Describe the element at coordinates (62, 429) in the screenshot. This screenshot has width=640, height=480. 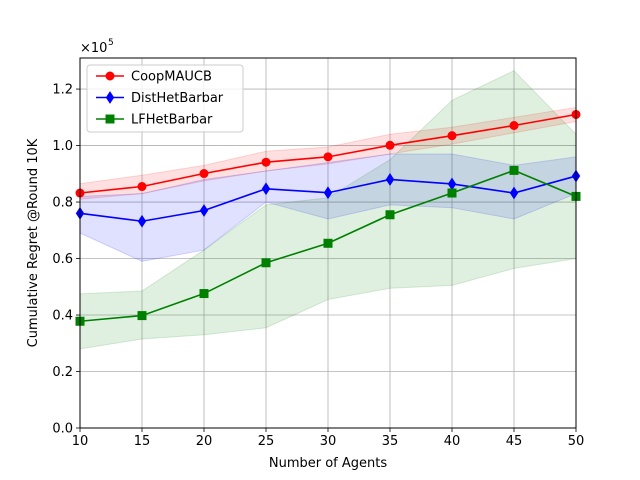
I see `y-tick-label: 0.0` at that location.